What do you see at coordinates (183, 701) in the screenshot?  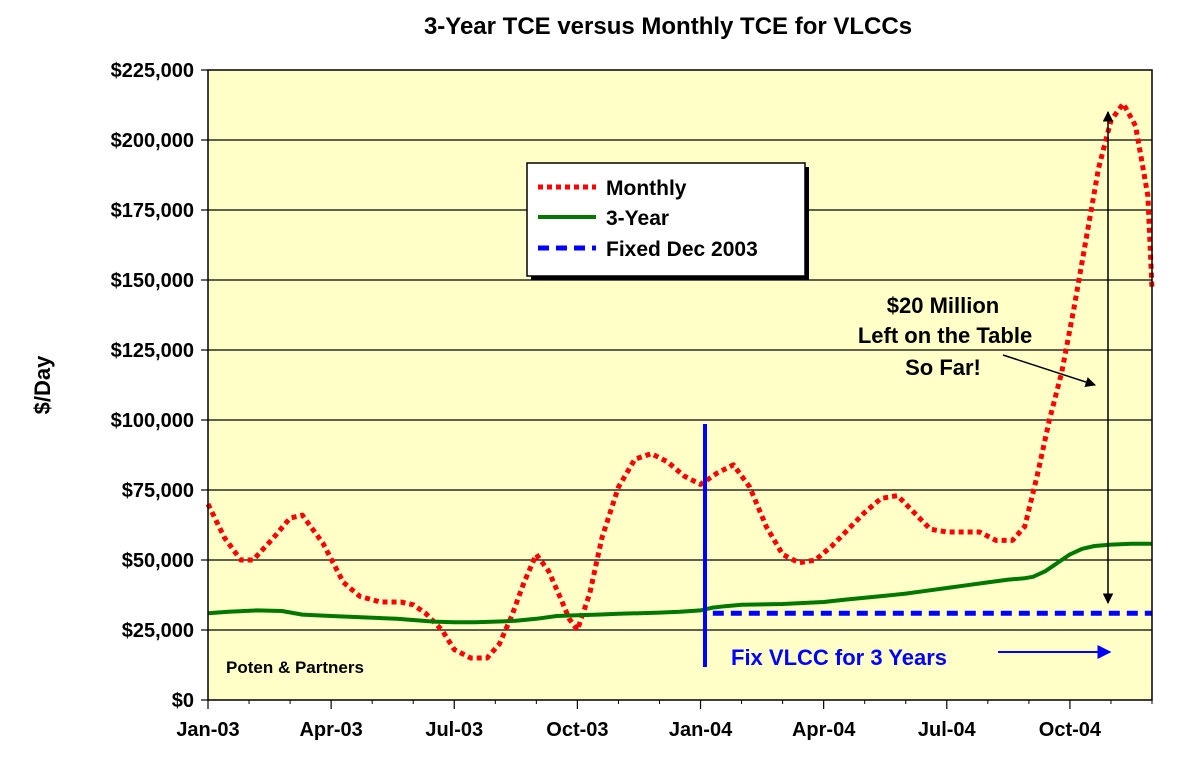 I see `y-tick-label: $0` at bounding box center [183, 701].